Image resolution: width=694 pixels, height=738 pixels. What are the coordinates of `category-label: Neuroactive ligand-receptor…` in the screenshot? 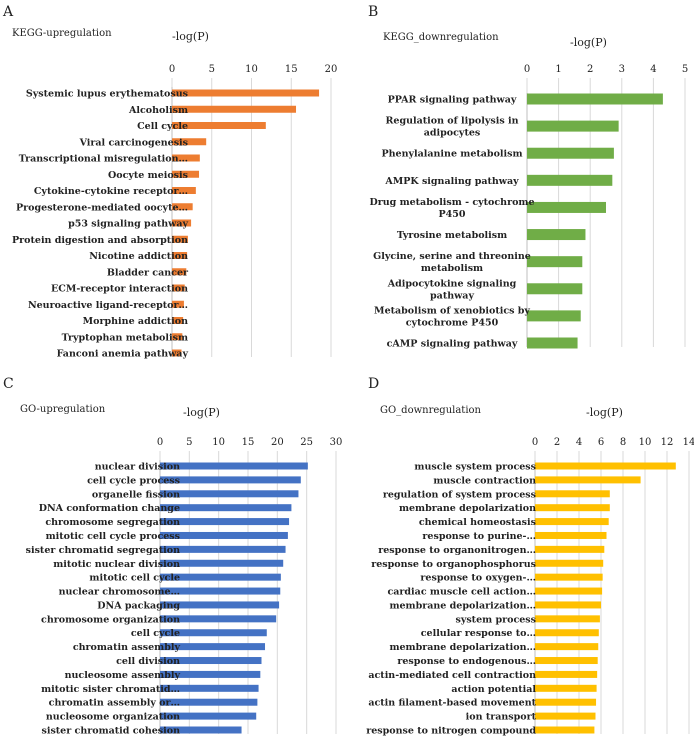 It's located at (108, 305).